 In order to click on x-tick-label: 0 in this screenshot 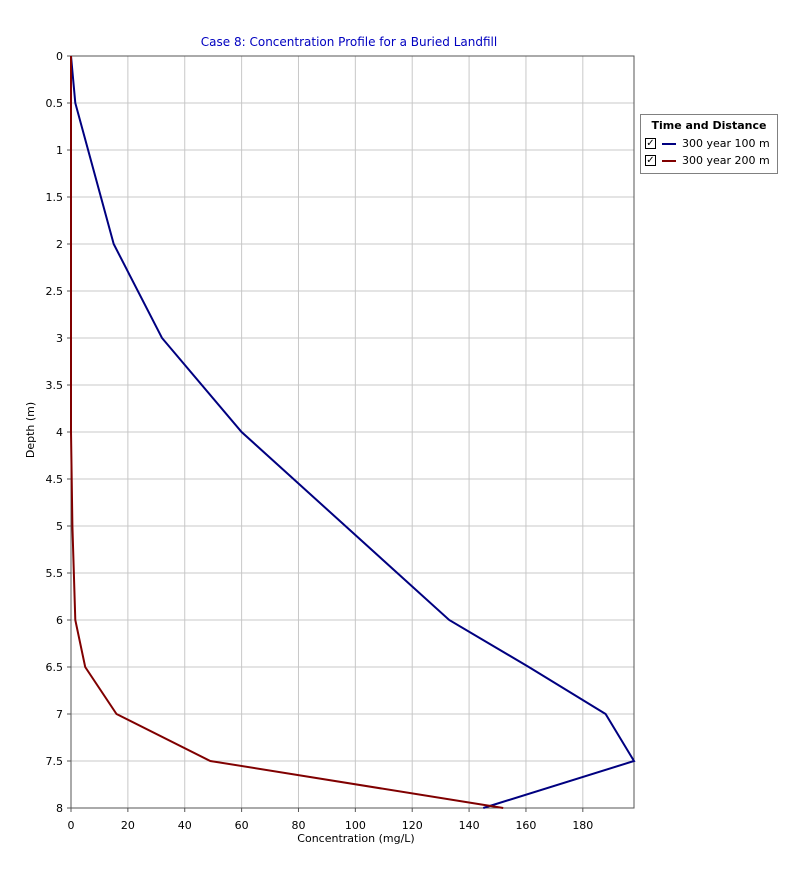, I will do `click(71, 825)`.